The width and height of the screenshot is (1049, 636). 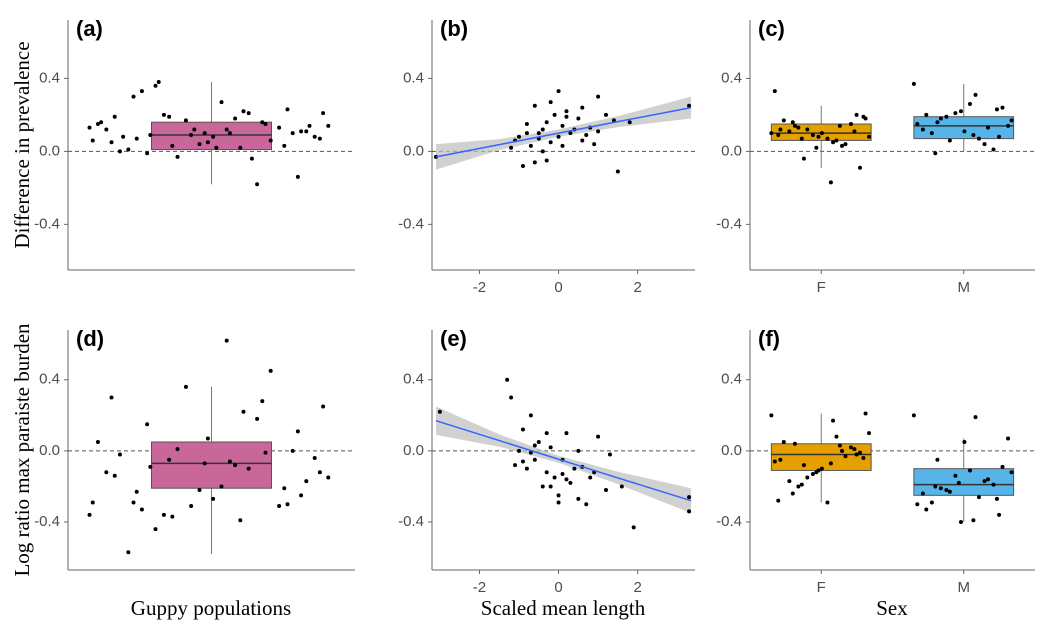 What do you see at coordinates (90, 338) in the screenshot?
I see `panel-label: (d)` at bounding box center [90, 338].